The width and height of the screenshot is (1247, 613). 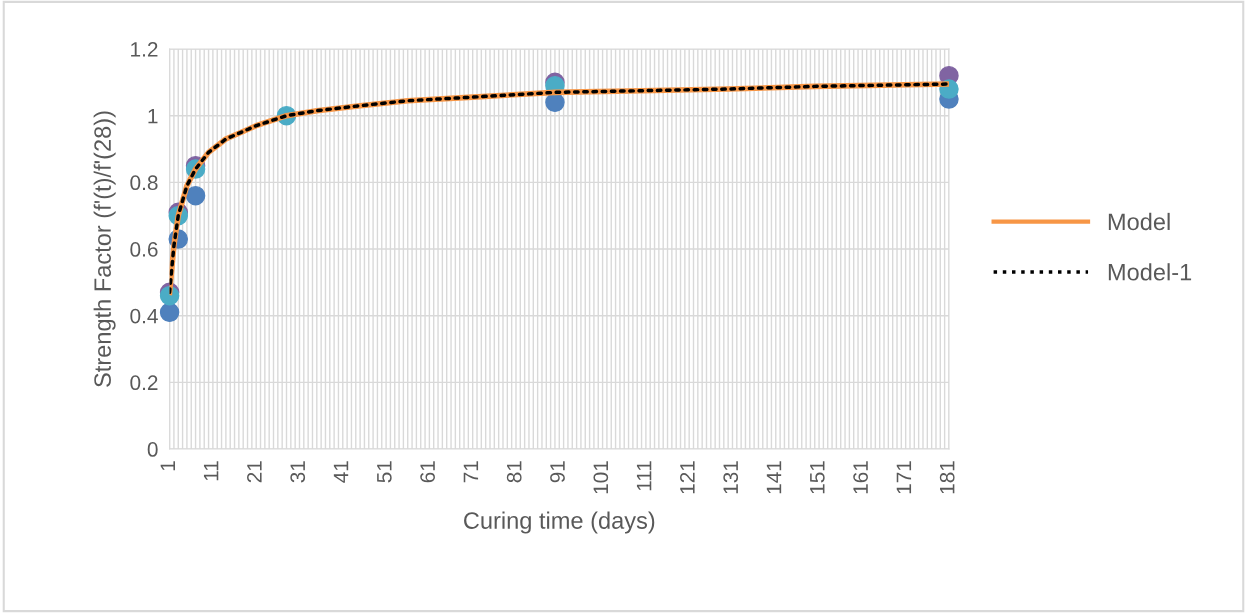 What do you see at coordinates (947, 477) in the screenshot?
I see `x-tick-label: 181` at bounding box center [947, 477].